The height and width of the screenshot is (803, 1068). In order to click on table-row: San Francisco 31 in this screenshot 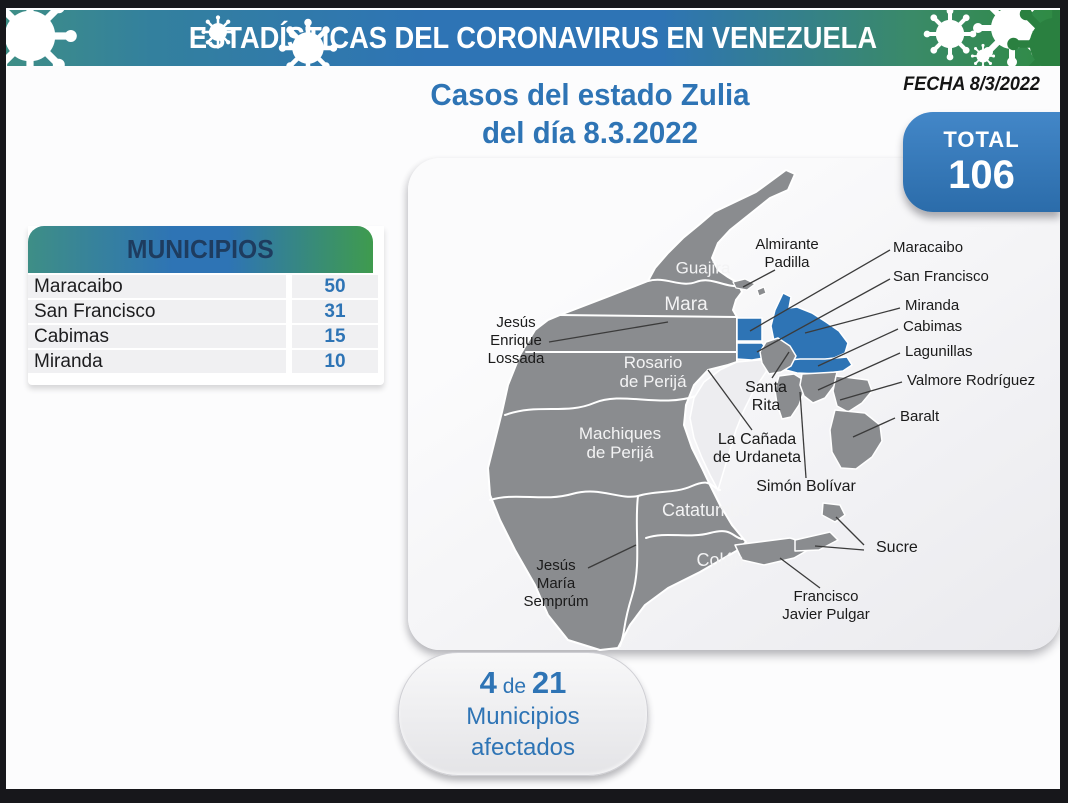, I will do `click(206, 311)`.